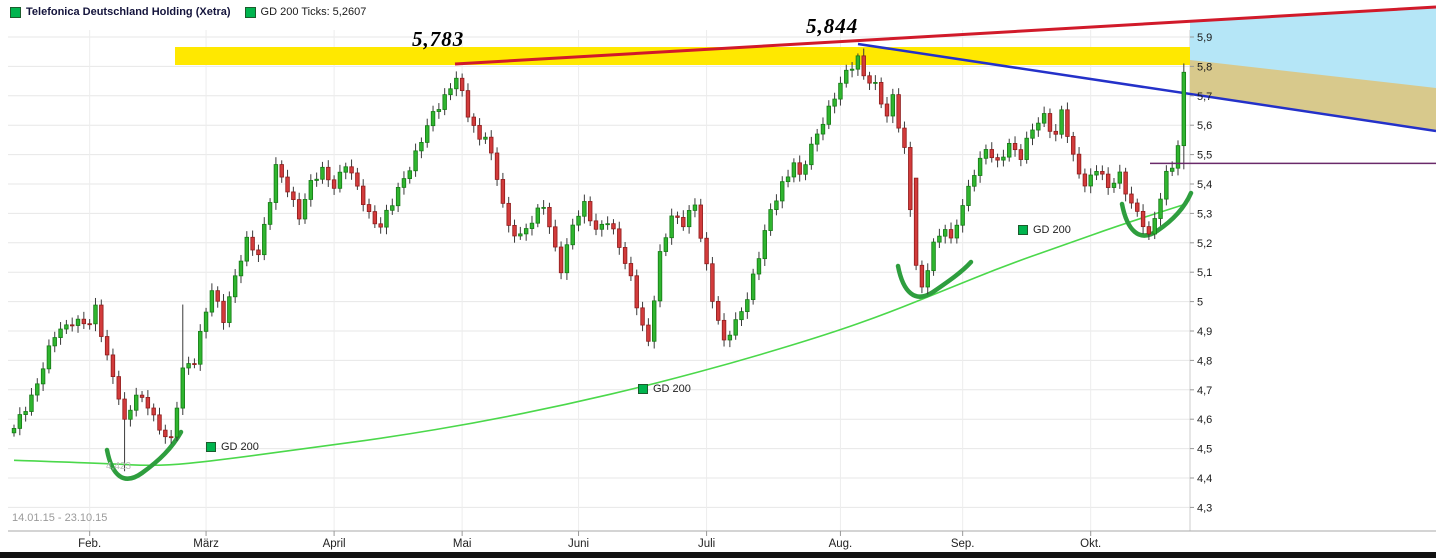 Image resolution: width=1436 pixels, height=558 pixels. I want to click on legend-item-instrument: Telefonica Deutschland Holding (Xetra), so click(120, 12).